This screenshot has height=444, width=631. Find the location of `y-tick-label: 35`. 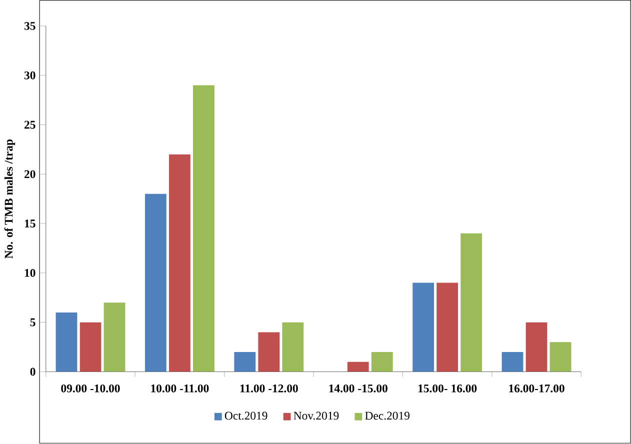

y-tick-label: 35 is located at coordinates (30, 26).